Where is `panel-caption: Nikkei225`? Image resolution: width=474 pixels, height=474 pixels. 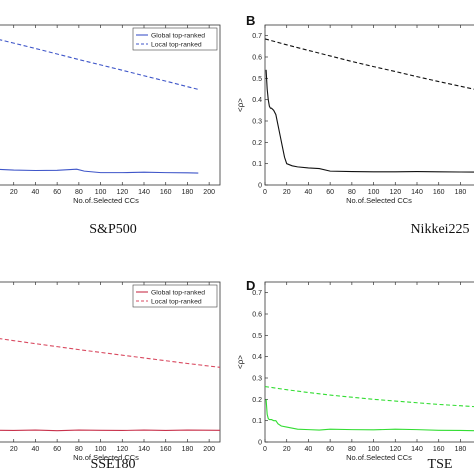
panel-caption: Nikkei225 is located at coordinates (439, 229).